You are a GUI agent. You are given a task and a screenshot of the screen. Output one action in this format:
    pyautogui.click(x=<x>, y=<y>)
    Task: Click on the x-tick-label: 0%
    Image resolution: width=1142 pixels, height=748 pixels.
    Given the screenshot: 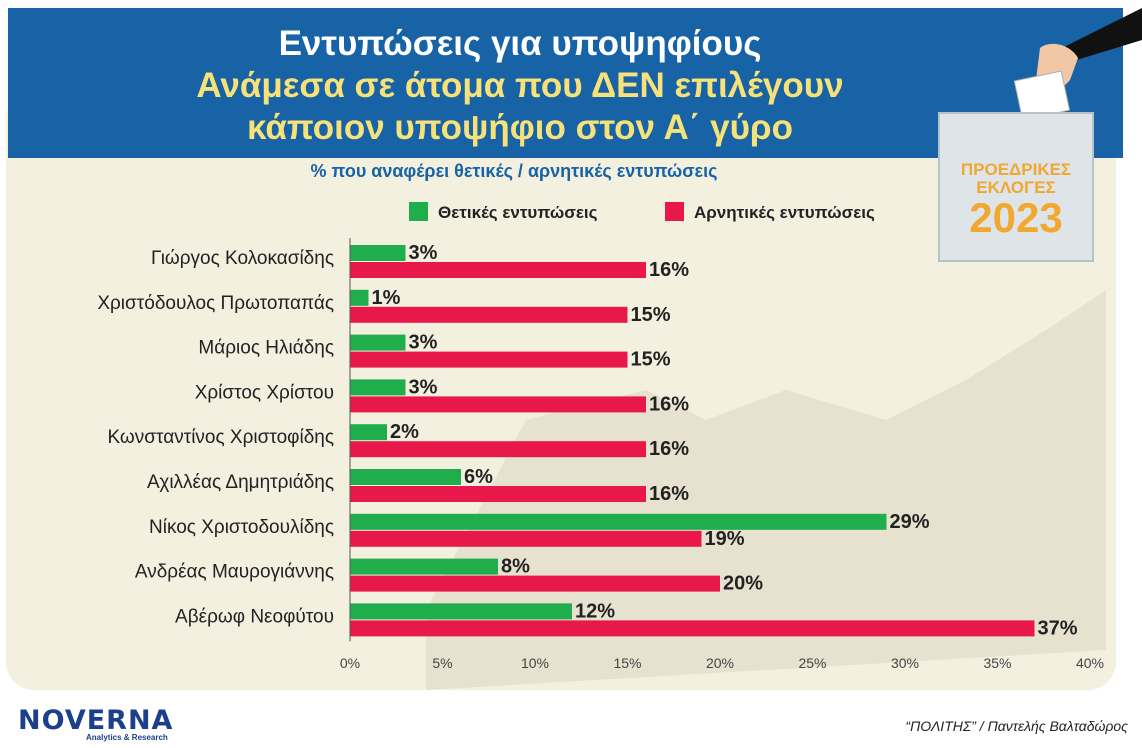 What is the action you would take?
    pyautogui.click(x=350, y=663)
    